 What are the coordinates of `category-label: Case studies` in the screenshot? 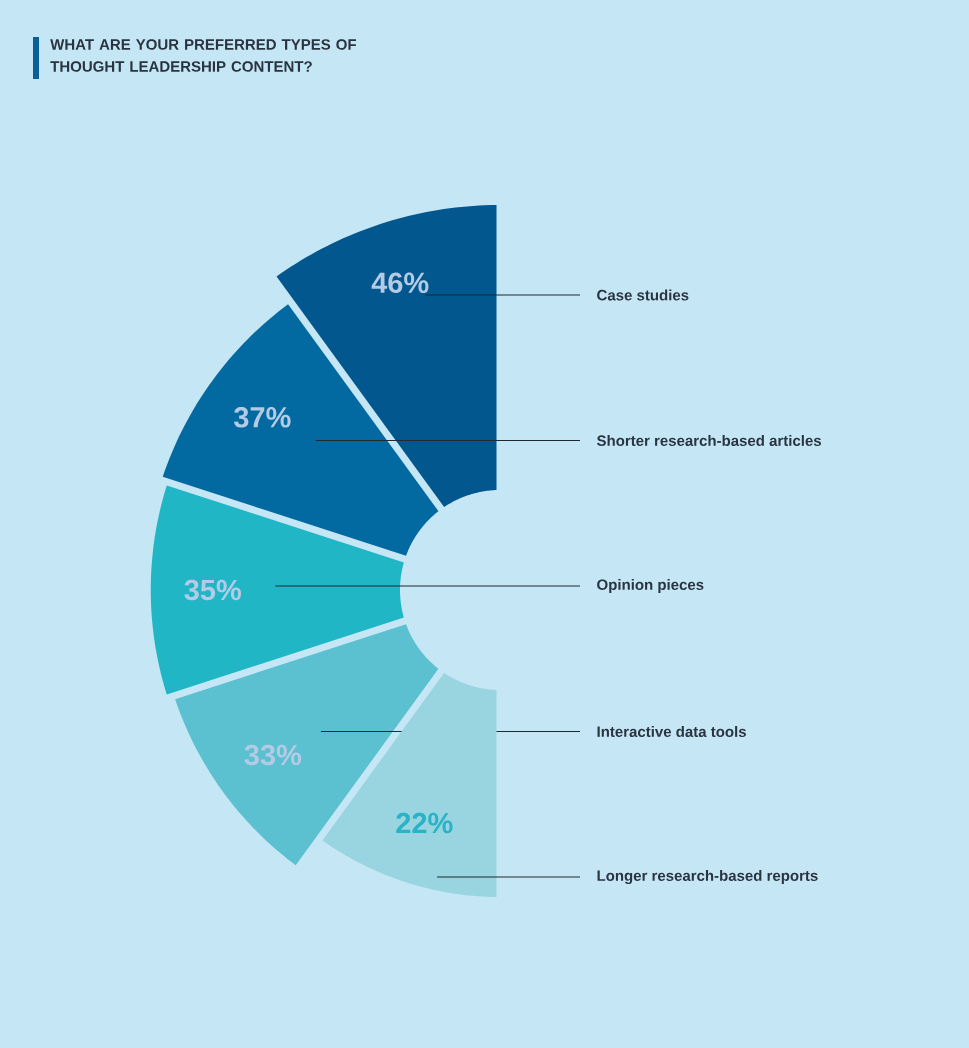 It's located at (643, 295).